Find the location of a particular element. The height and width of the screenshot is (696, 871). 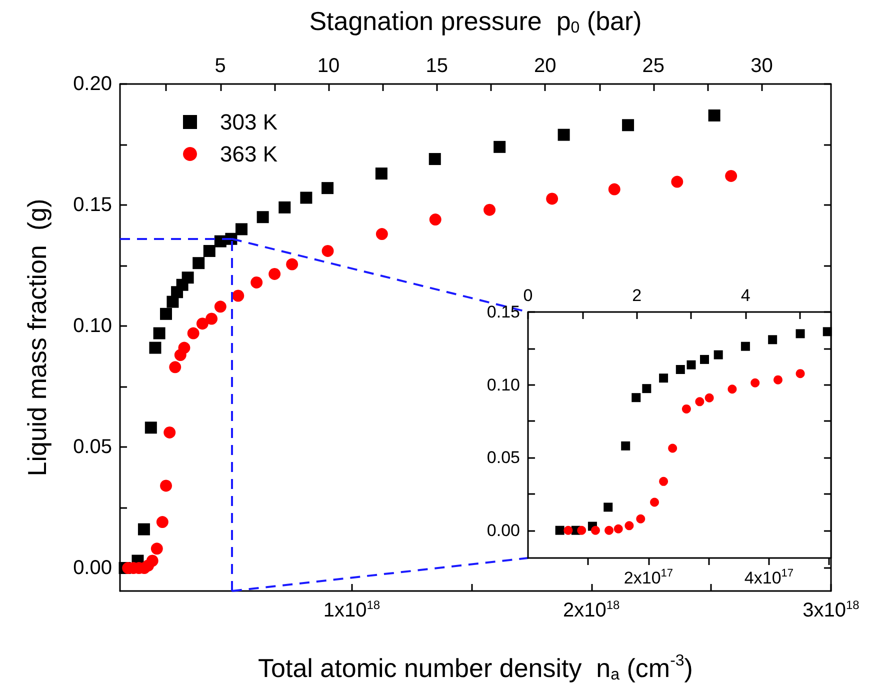

x2-tick-label: 30 is located at coordinates (761, 66).